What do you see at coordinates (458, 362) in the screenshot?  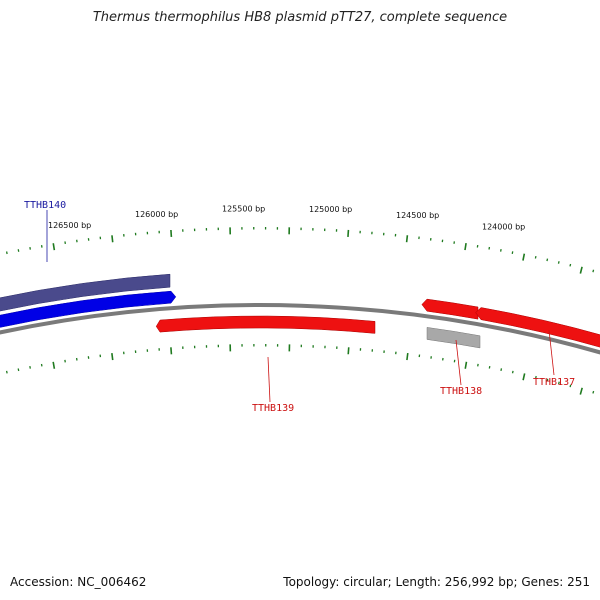 I see `tthb138-leader` at bounding box center [458, 362].